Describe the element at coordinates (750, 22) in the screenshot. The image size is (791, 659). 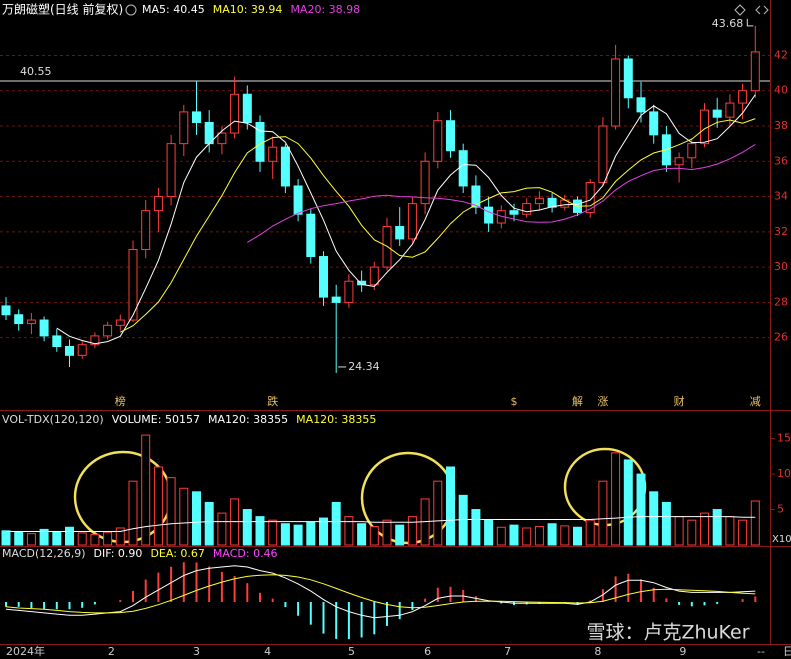
I see `max-pointer` at that location.